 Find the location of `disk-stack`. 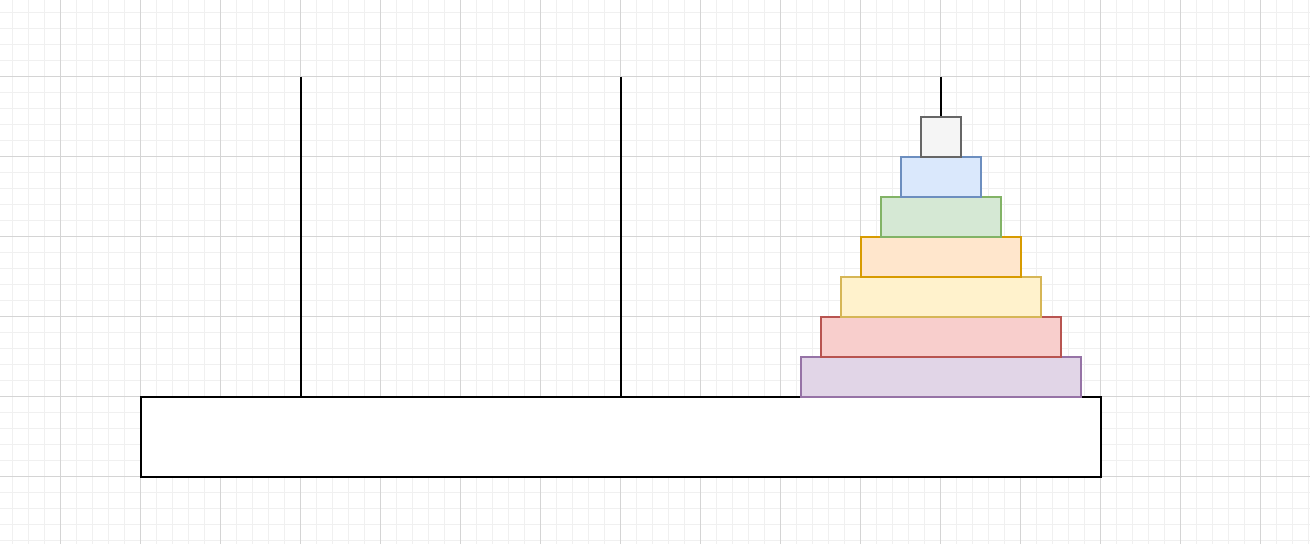

disk-stack is located at coordinates (941, 257).